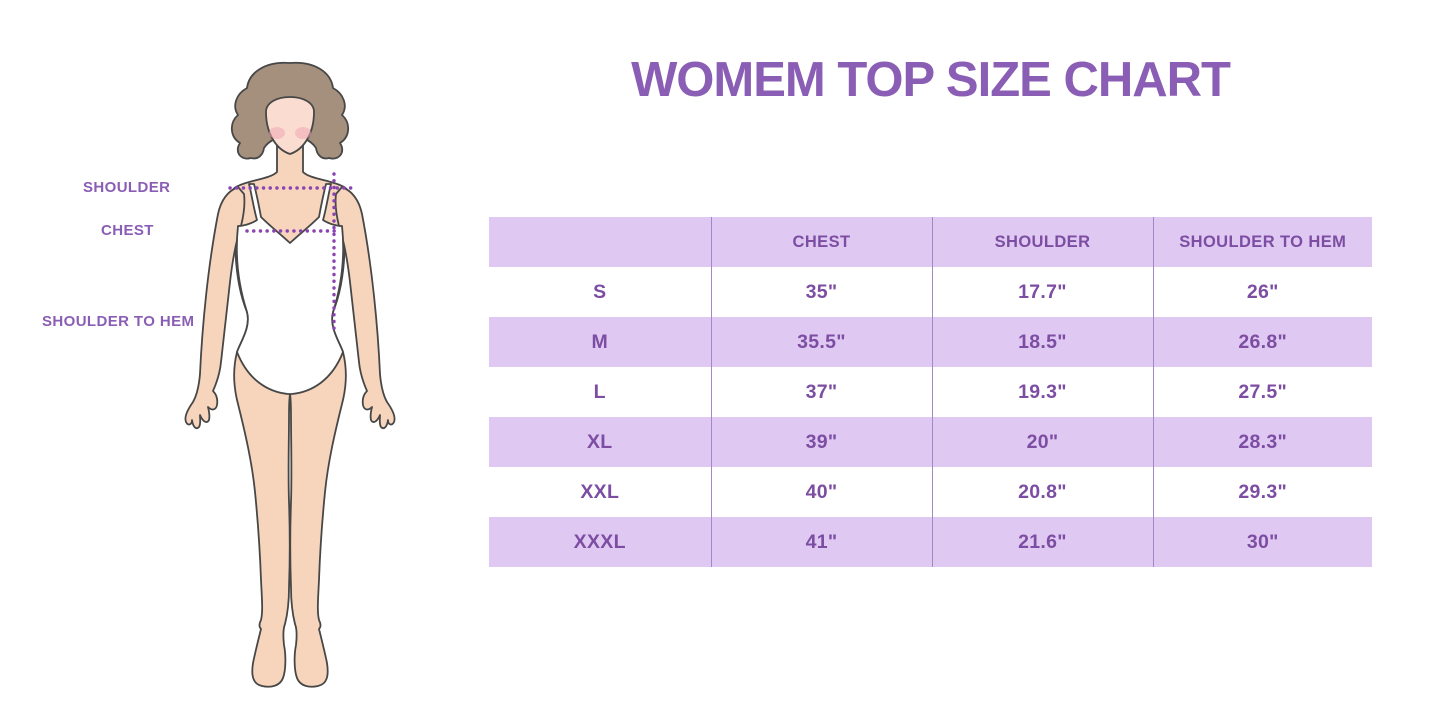 This screenshot has height=728, width=1445. Describe the element at coordinates (1042, 492) in the screenshot. I see `shoulder-cell: 20.8"` at that location.